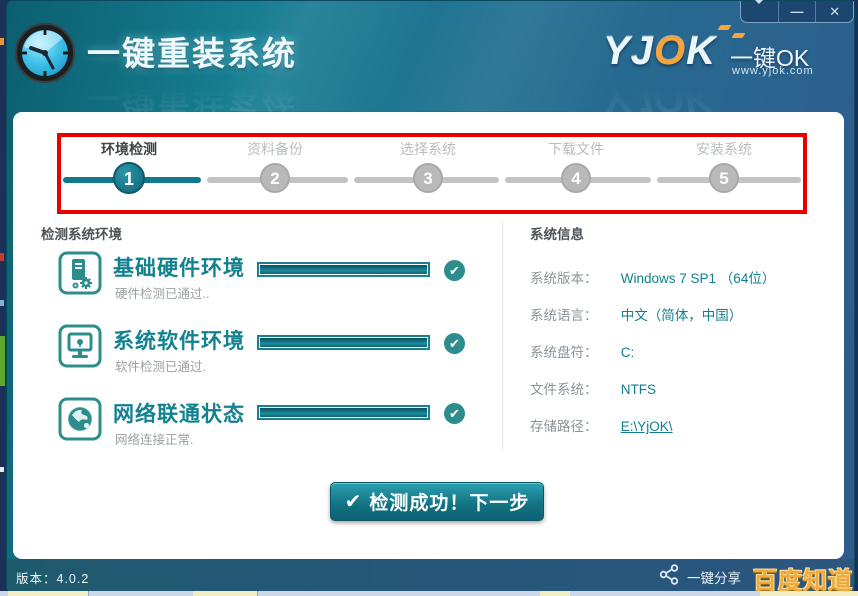  I want to click on version-text: 版本：4.0.2, so click(53, 579).